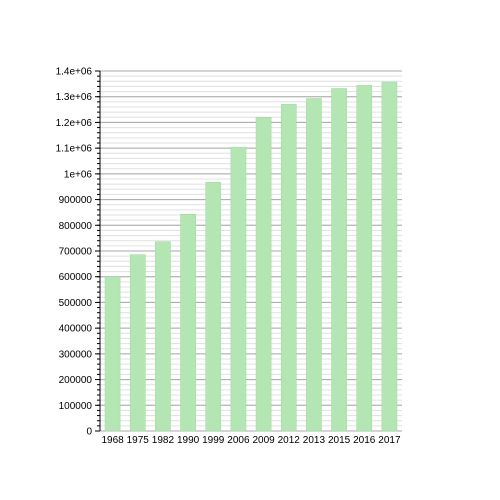 Image resolution: width=500 pixels, height=500 pixels. Describe the element at coordinates (314, 440) in the screenshot. I see `x-tick-label: 2013` at that location.